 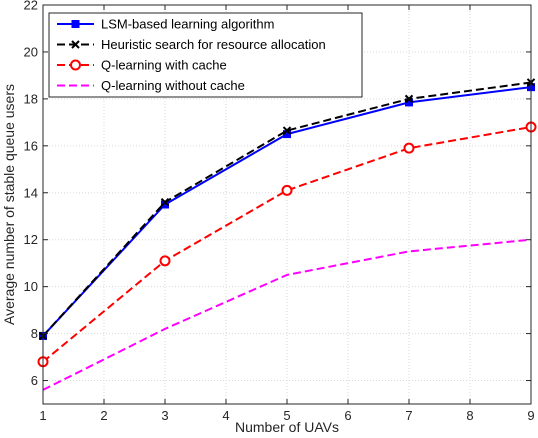 I want to click on x-tick-label: 6, so click(x=347, y=415).